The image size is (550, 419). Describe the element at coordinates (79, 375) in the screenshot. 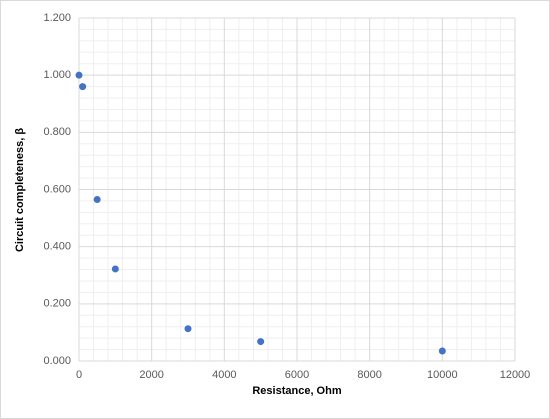

I see `x-tick-label: 0` at that location.